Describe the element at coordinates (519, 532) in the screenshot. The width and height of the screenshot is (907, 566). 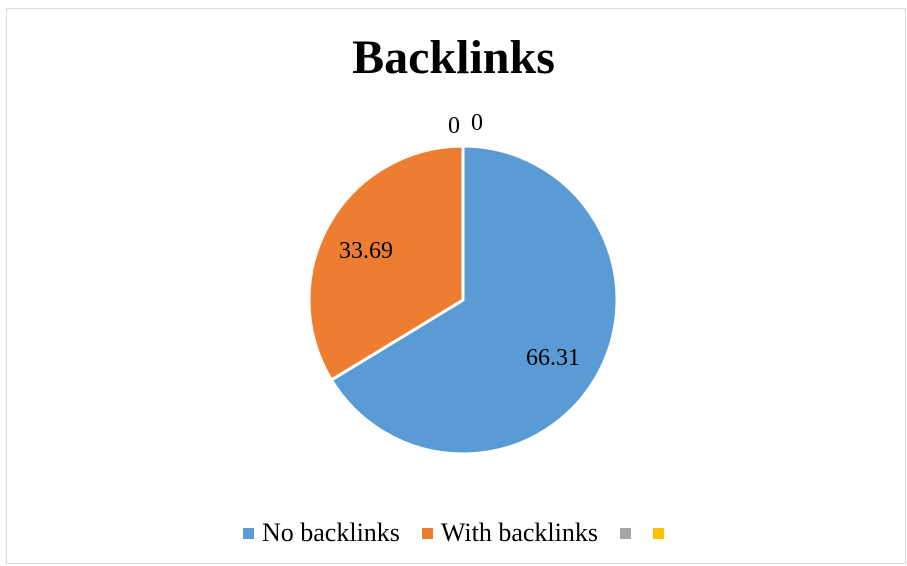
I see `legend-label: With backlinks` at that location.